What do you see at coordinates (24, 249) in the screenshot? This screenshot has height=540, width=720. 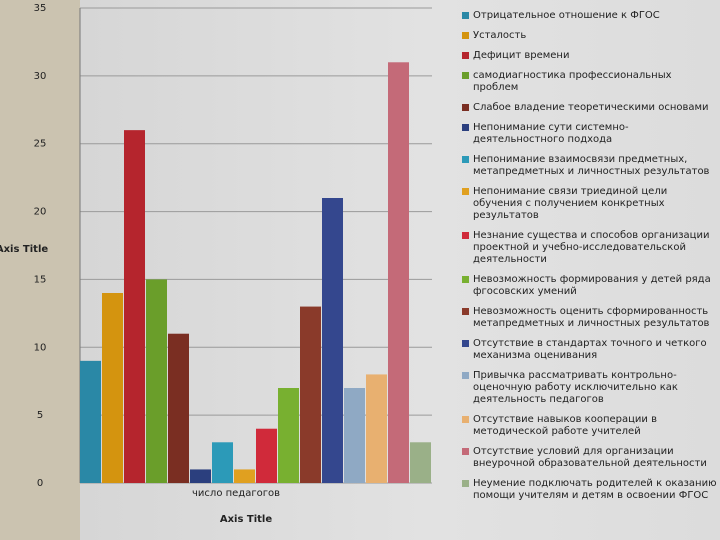 I see `y-axis-title: Axis Title` at bounding box center [24, 249].